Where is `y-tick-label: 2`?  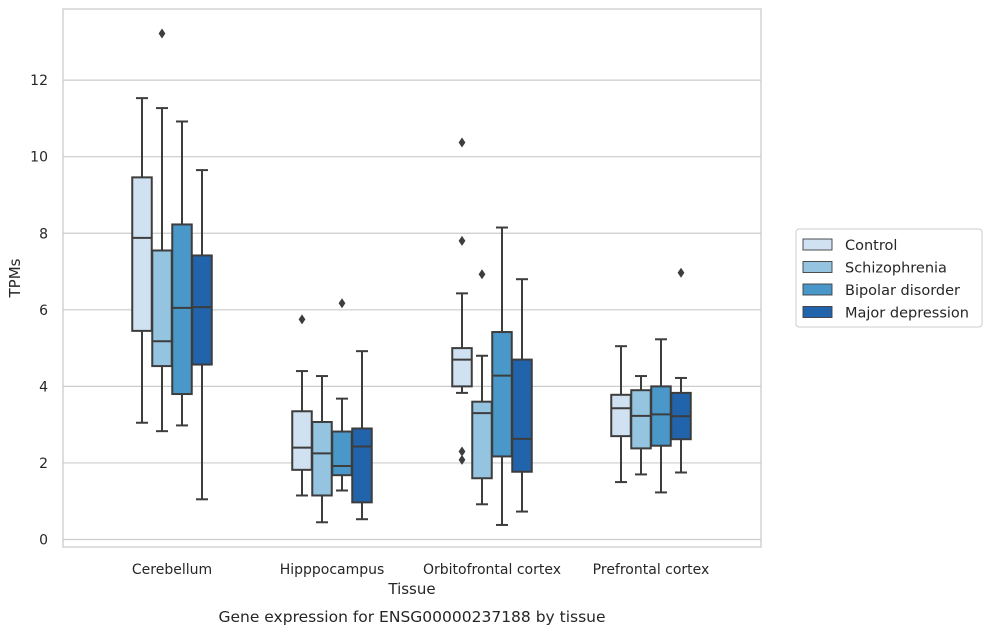
y-tick-label: 2 is located at coordinates (43, 464).